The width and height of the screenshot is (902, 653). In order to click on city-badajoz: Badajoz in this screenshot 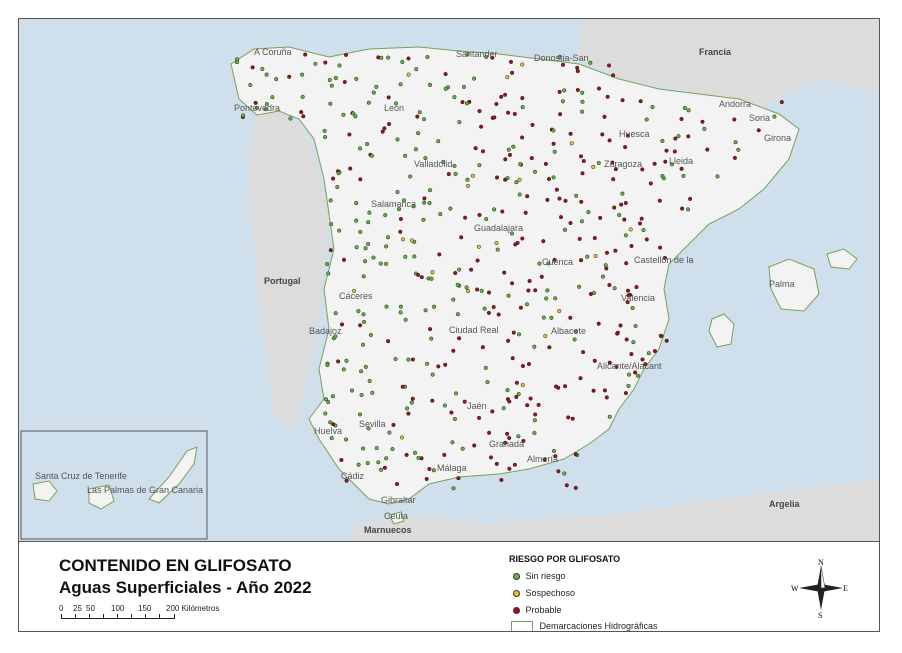, I will do `click(325, 331)`.